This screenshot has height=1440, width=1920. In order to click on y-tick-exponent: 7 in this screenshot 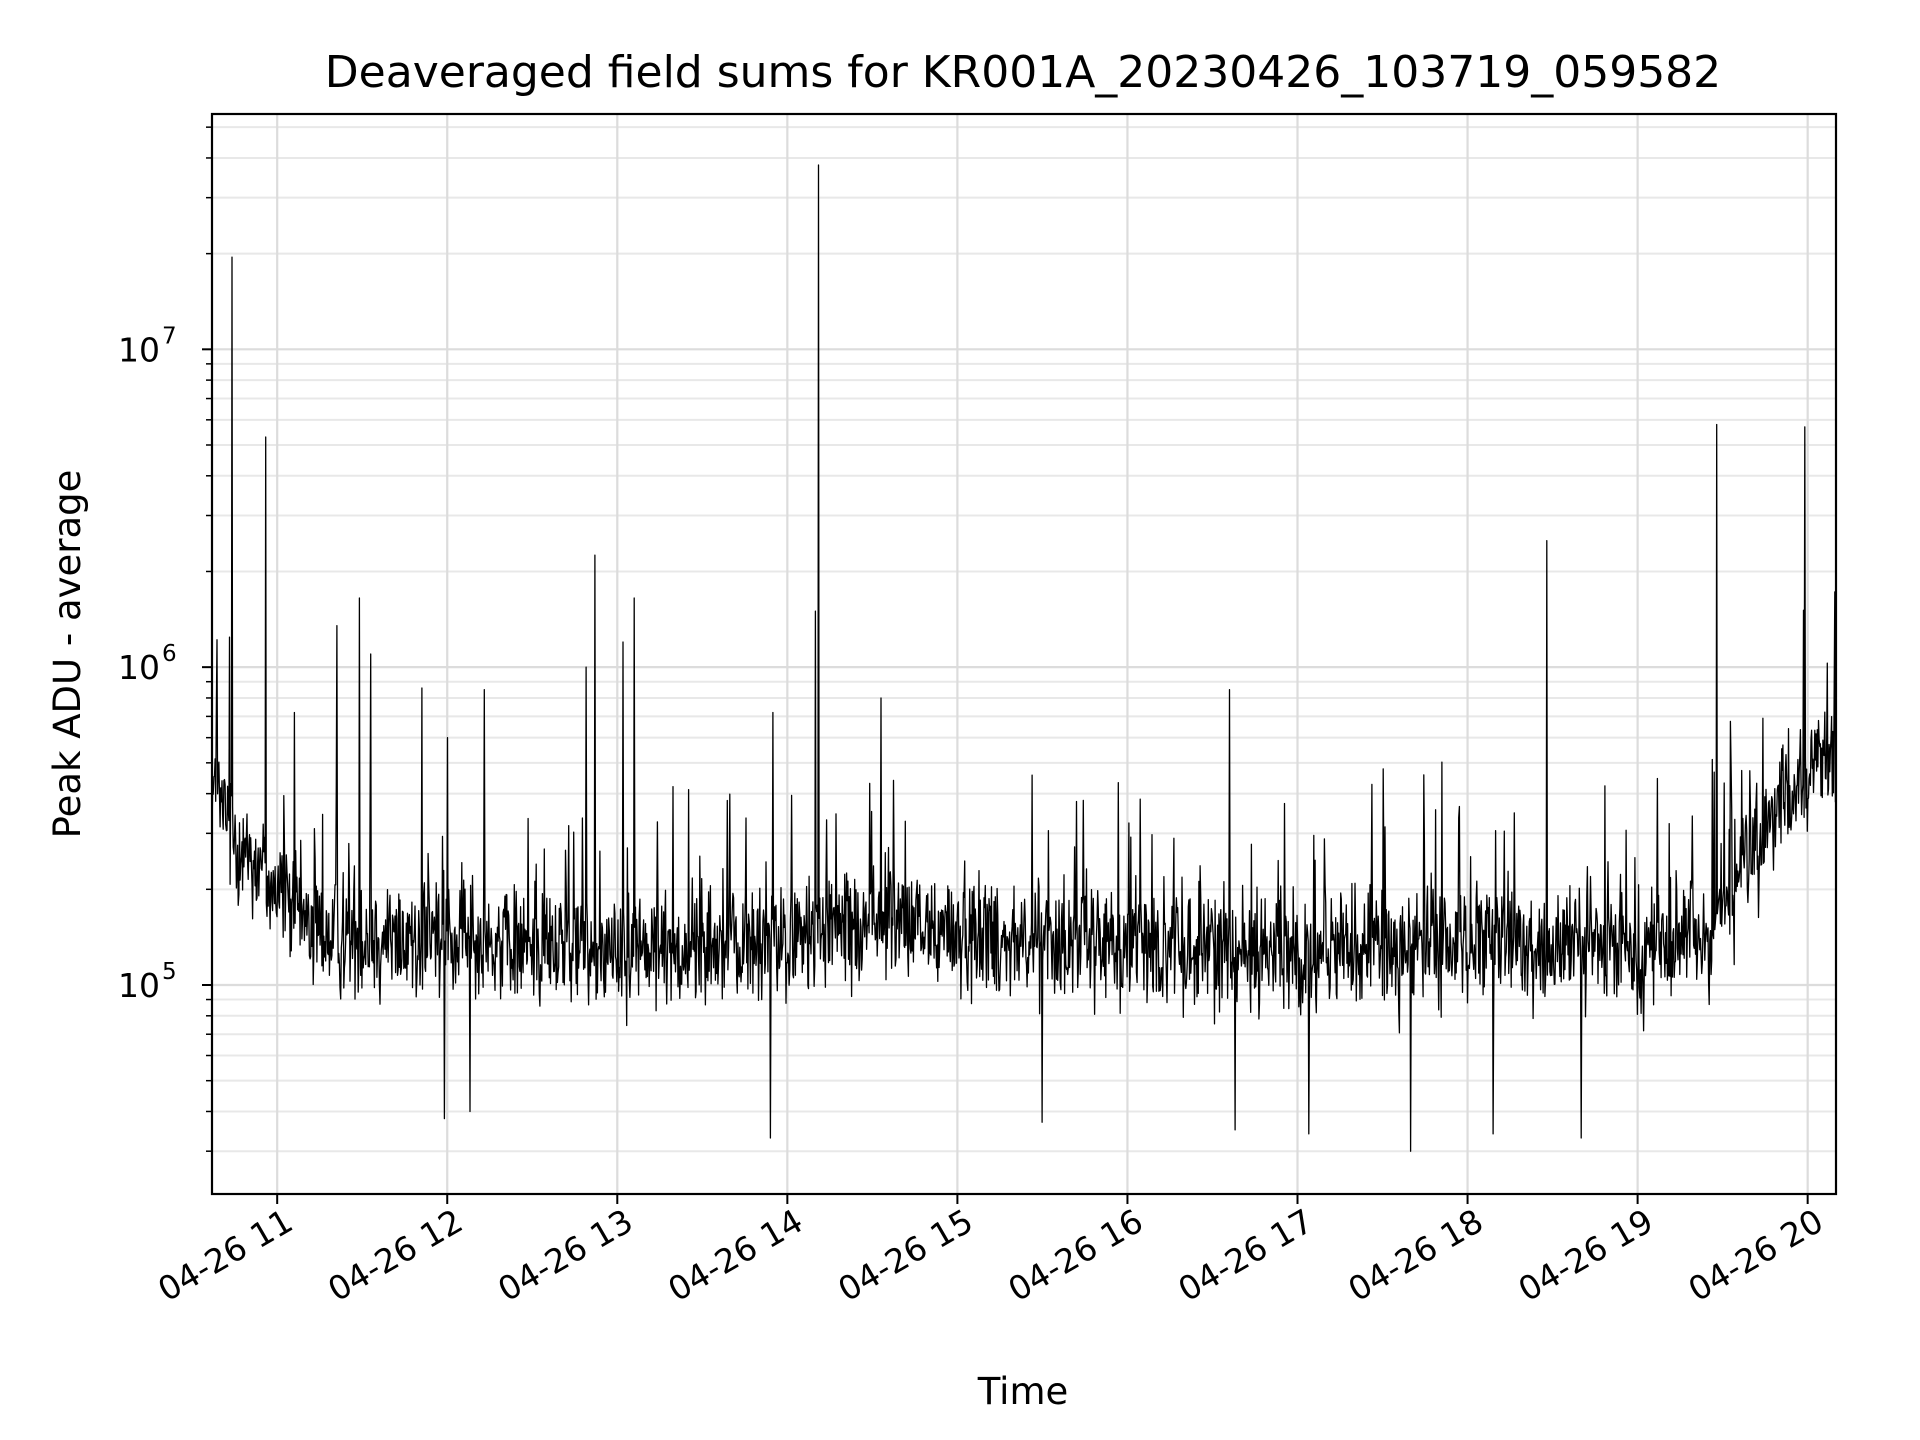, I will do `click(169, 336)`.